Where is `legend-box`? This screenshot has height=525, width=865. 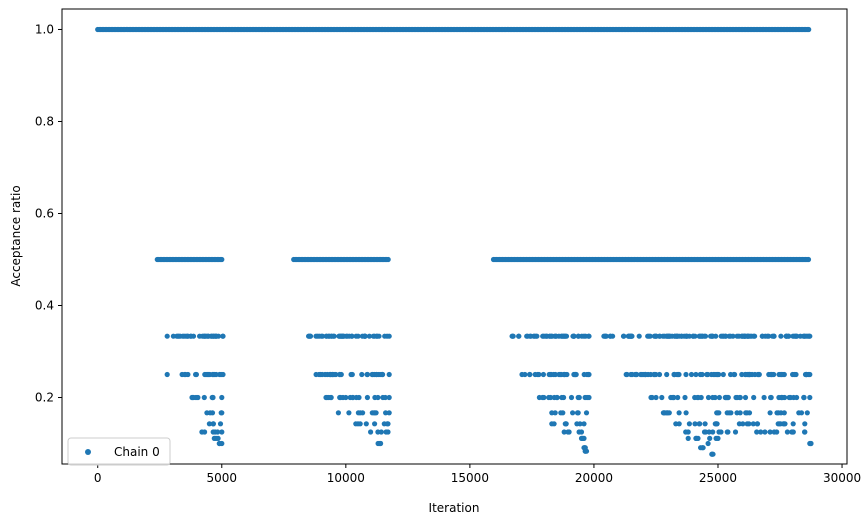 legend-box is located at coordinates (119, 451).